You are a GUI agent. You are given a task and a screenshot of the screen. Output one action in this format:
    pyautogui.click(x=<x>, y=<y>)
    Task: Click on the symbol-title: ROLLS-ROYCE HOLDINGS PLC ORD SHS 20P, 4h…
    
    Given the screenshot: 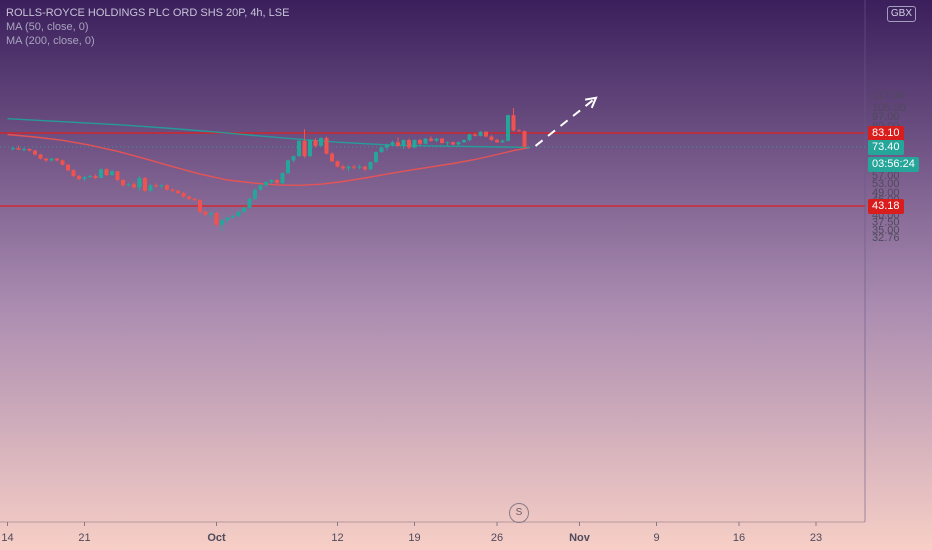 What is the action you would take?
    pyautogui.click(x=148, y=13)
    